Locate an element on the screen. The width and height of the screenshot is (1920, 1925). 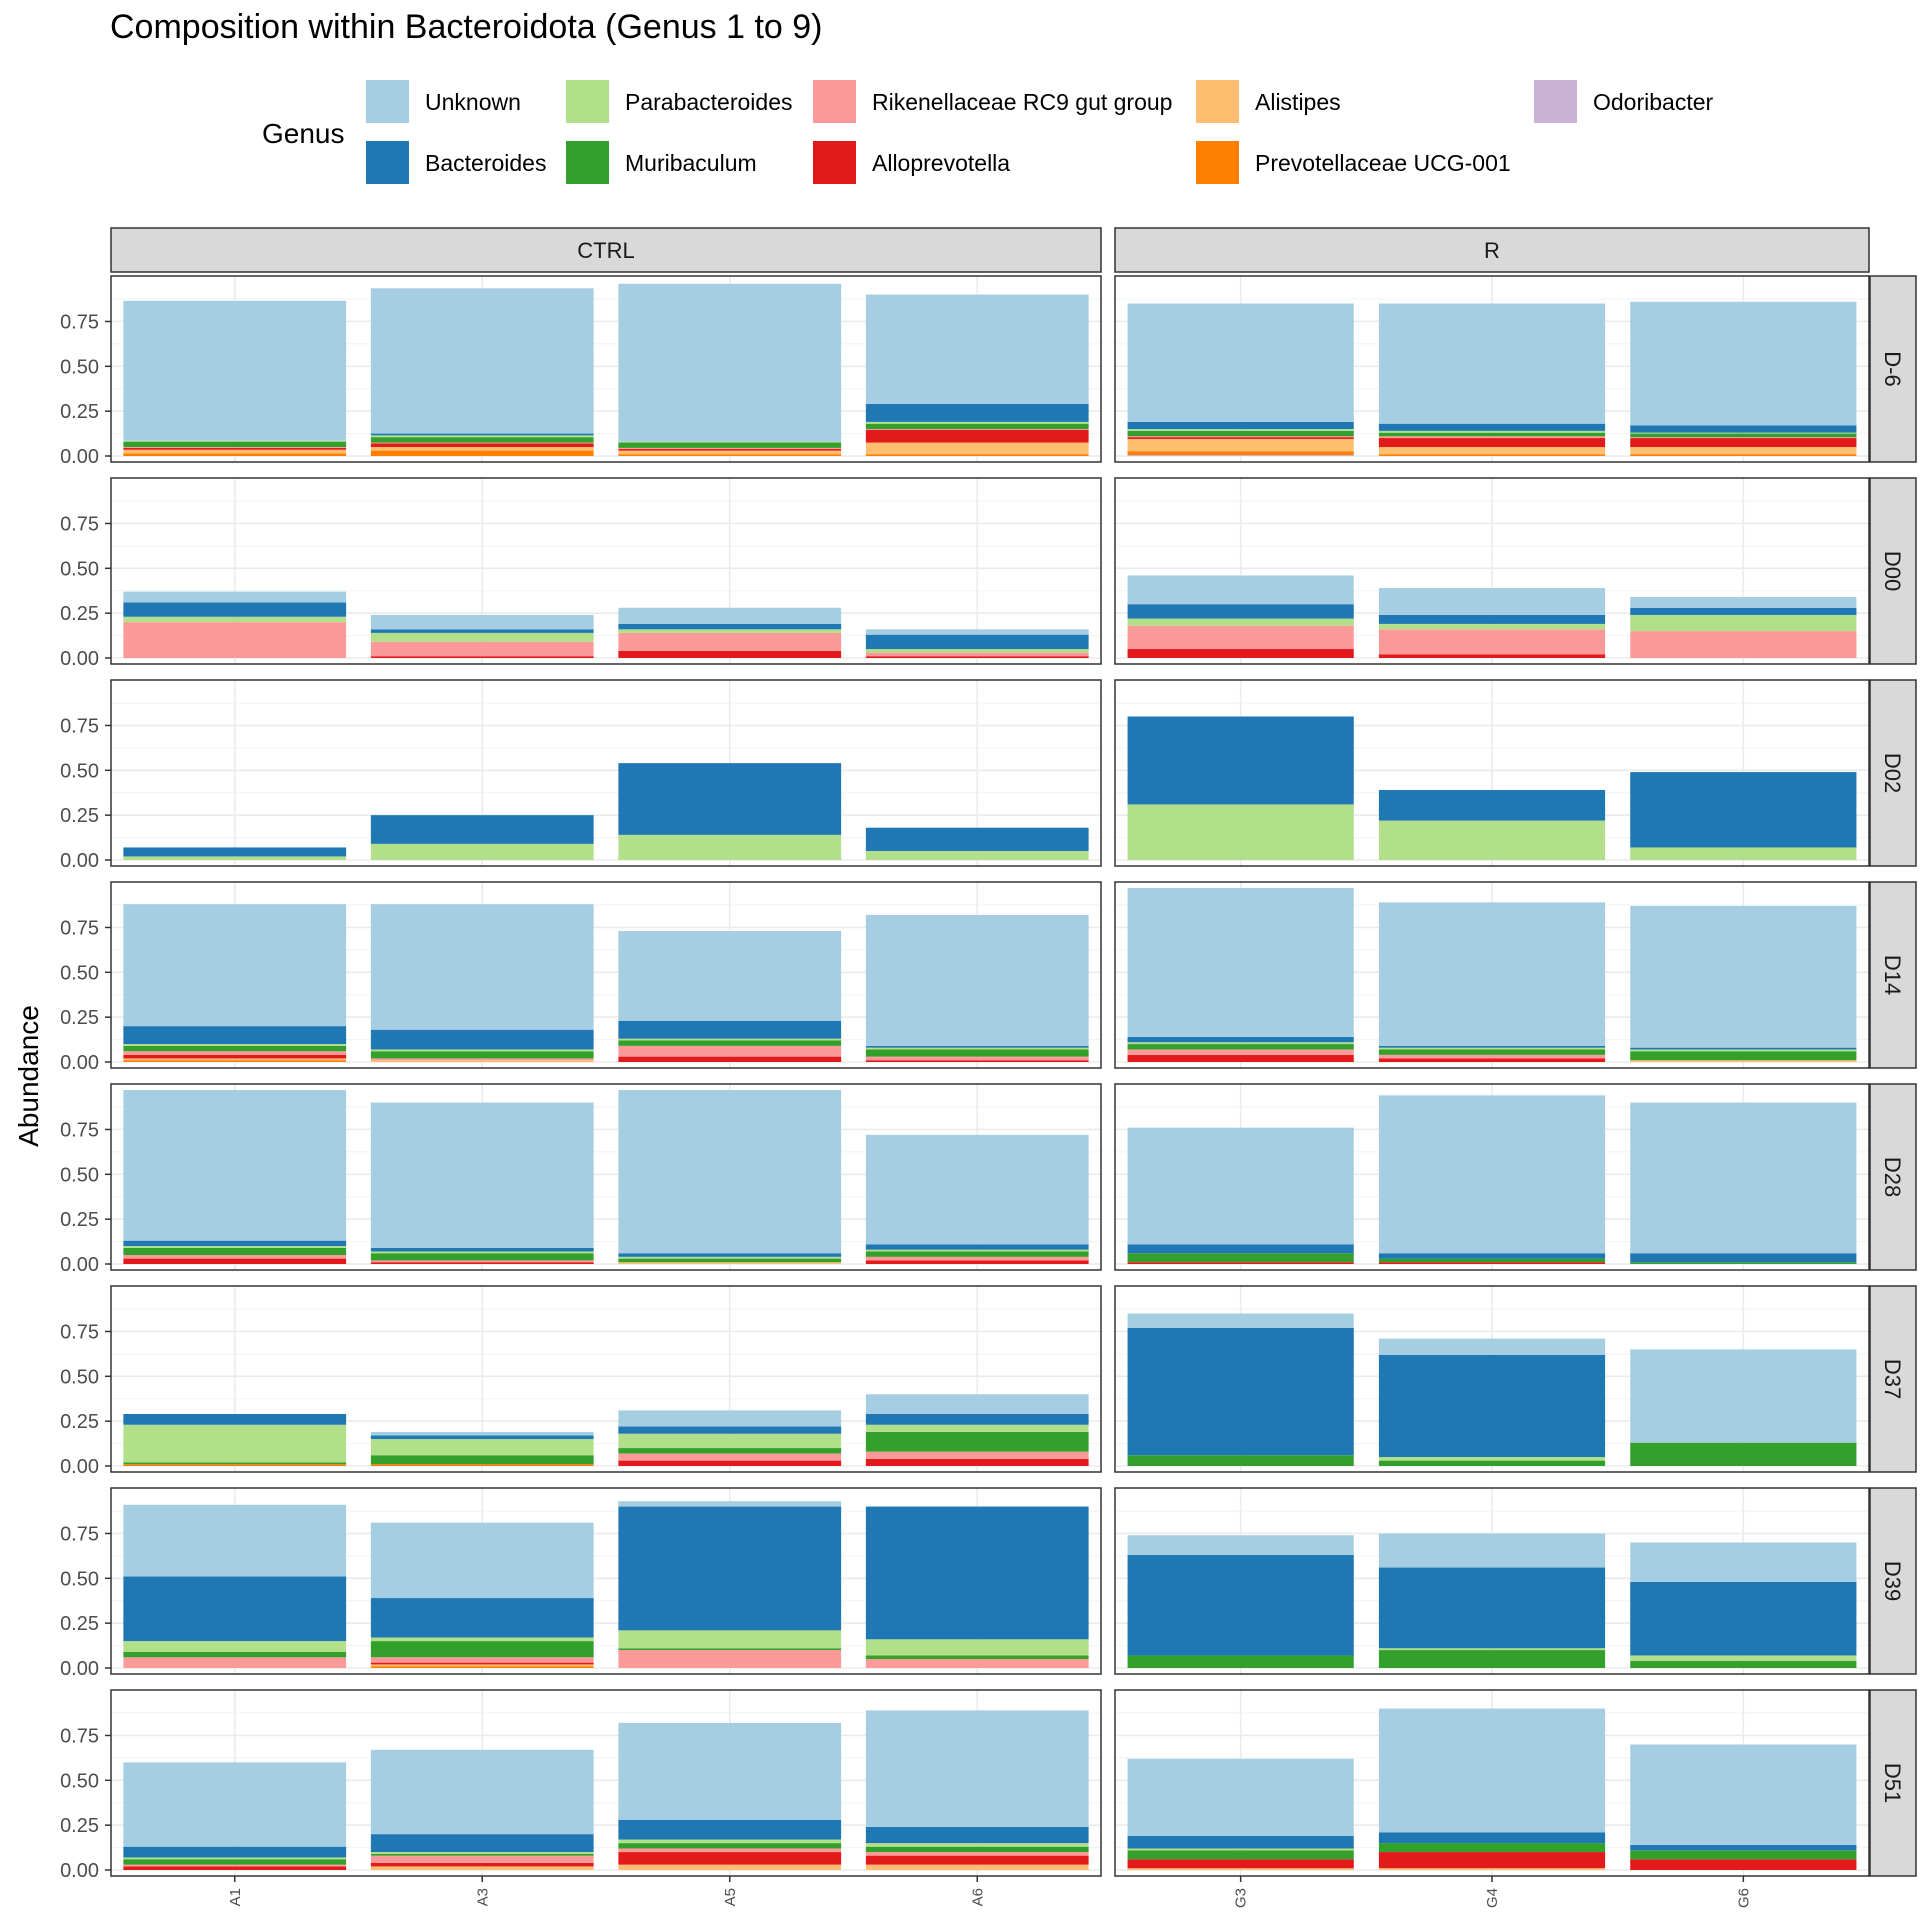
bar-segment-d-6-g3-alistipes is located at coordinates (1240, 445).